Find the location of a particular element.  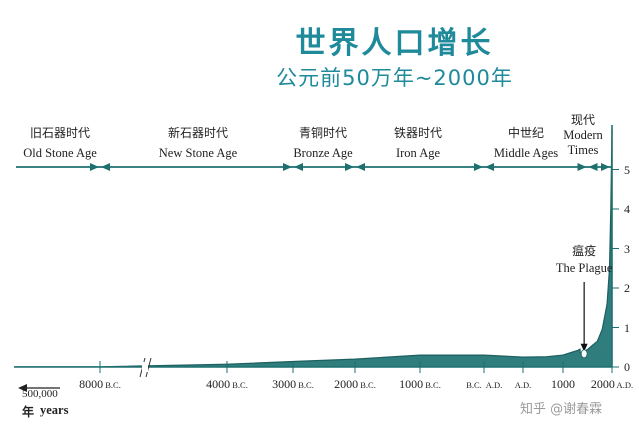

x-tick-number: 8000 is located at coordinates (91, 384).